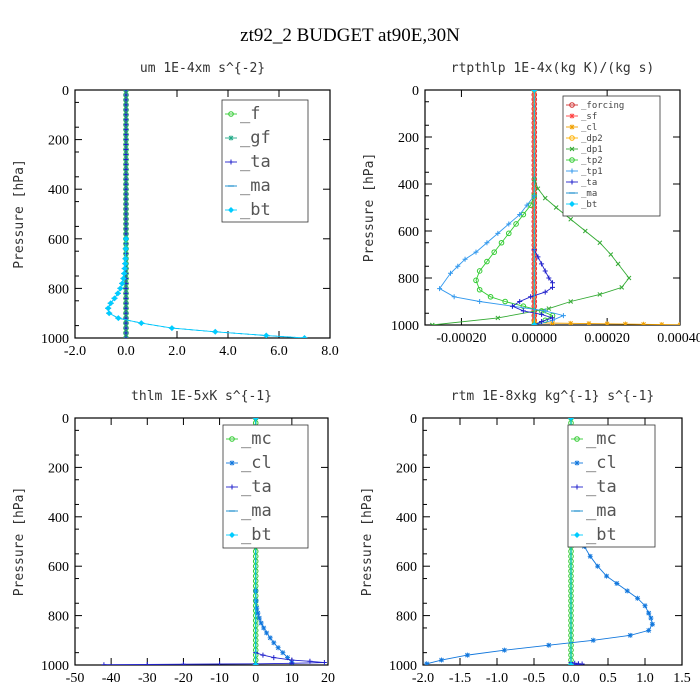  I want to click on y-axis-label: Pressure [hPa], so click(367, 542).